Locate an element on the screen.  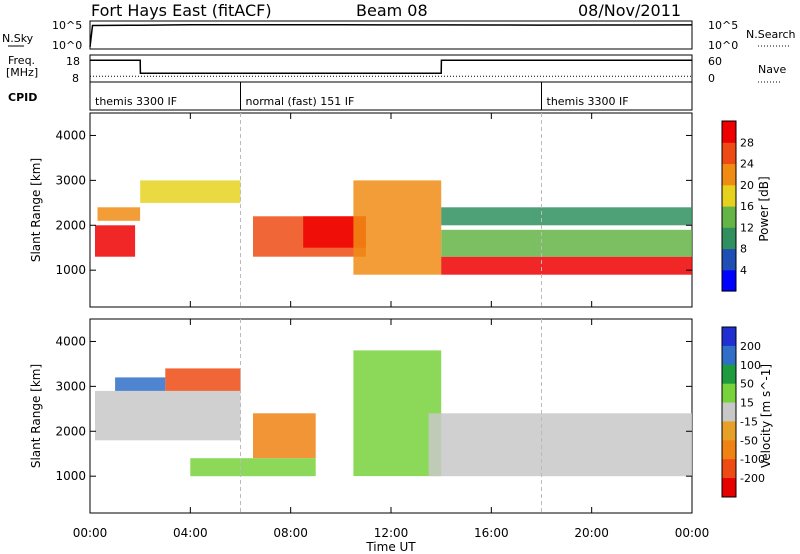
freq-line is located at coordinates (391, 67).